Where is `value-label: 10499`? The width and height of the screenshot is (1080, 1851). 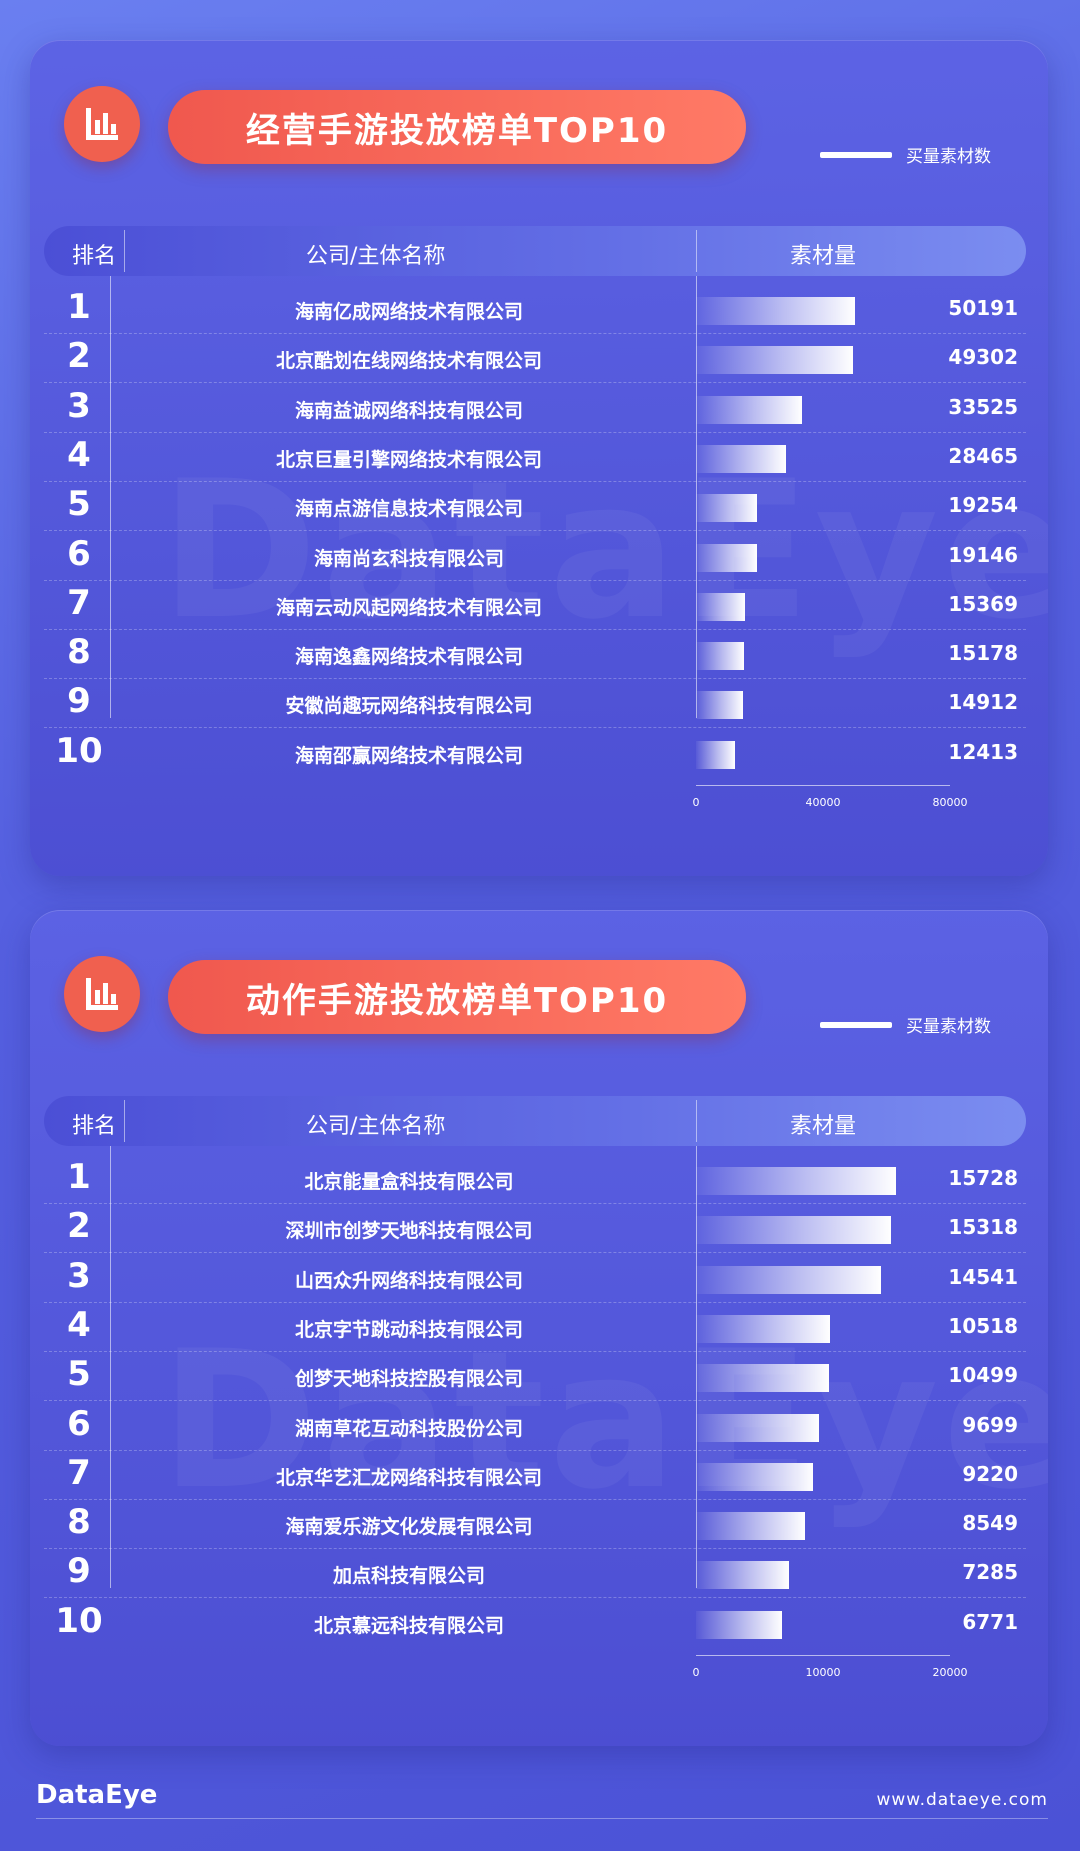 value-label: 10499 is located at coordinates (983, 1375).